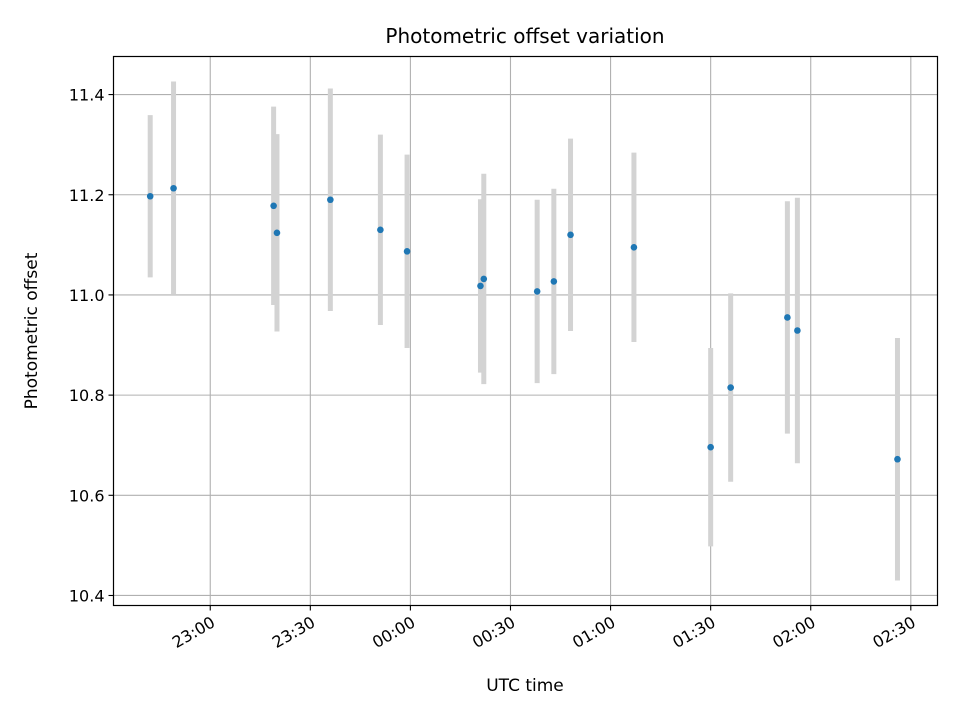 This screenshot has height=720, width=960. I want to click on y-tick-label: 10.6, so click(87, 495).